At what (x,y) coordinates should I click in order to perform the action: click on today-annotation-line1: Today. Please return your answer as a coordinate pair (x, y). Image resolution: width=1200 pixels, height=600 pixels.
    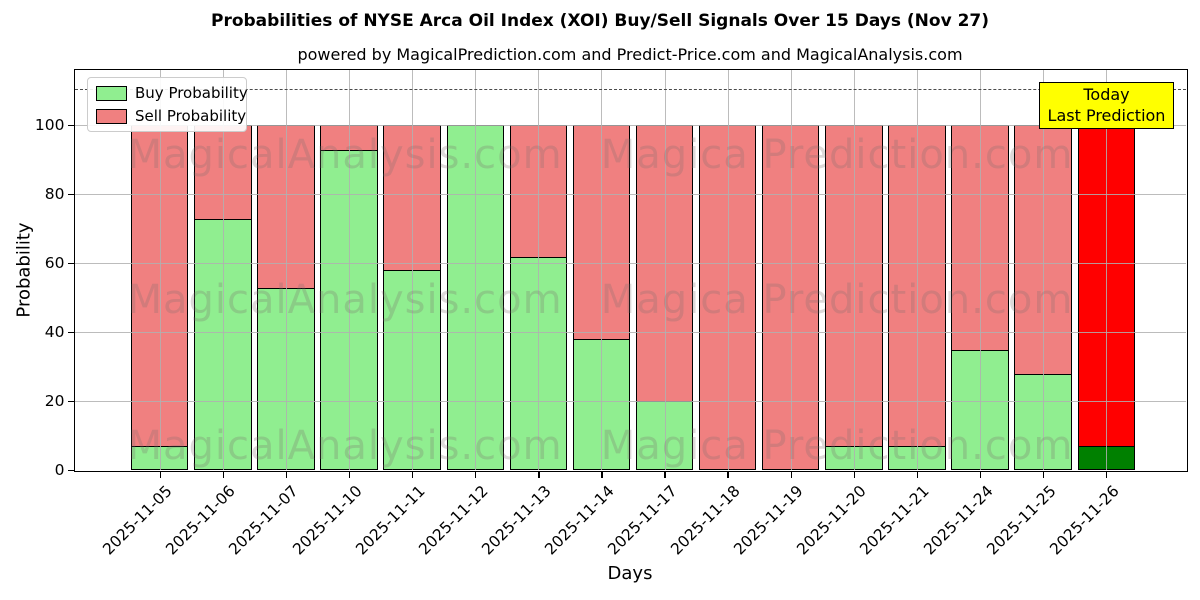
    Looking at the image, I should click on (1106, 94).